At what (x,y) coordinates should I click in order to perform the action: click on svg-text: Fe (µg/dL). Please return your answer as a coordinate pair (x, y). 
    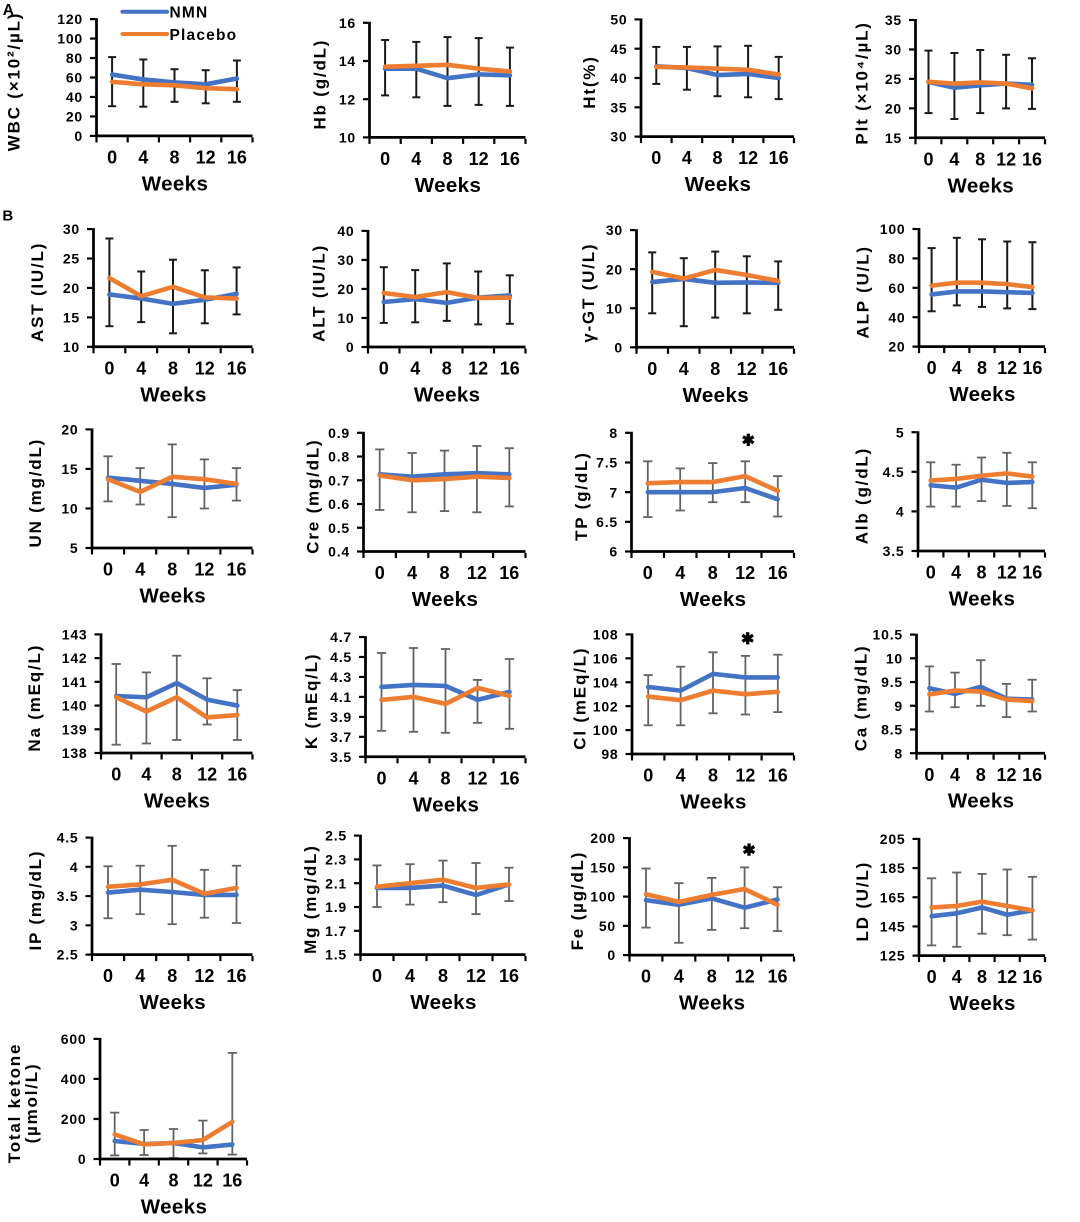
    Looking at the image, I should click on (577, 901).